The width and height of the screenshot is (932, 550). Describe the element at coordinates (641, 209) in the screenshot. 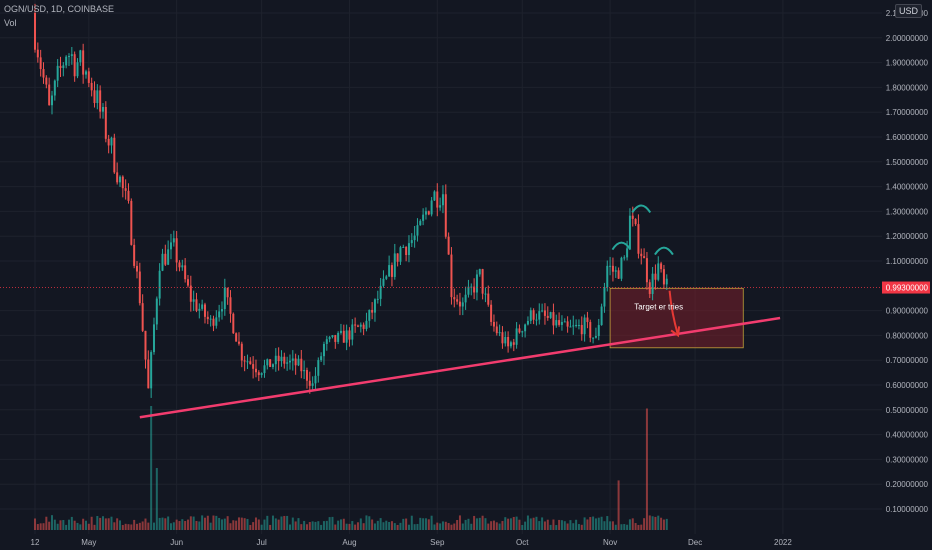

I see `head-shoulders-arc` at that location.